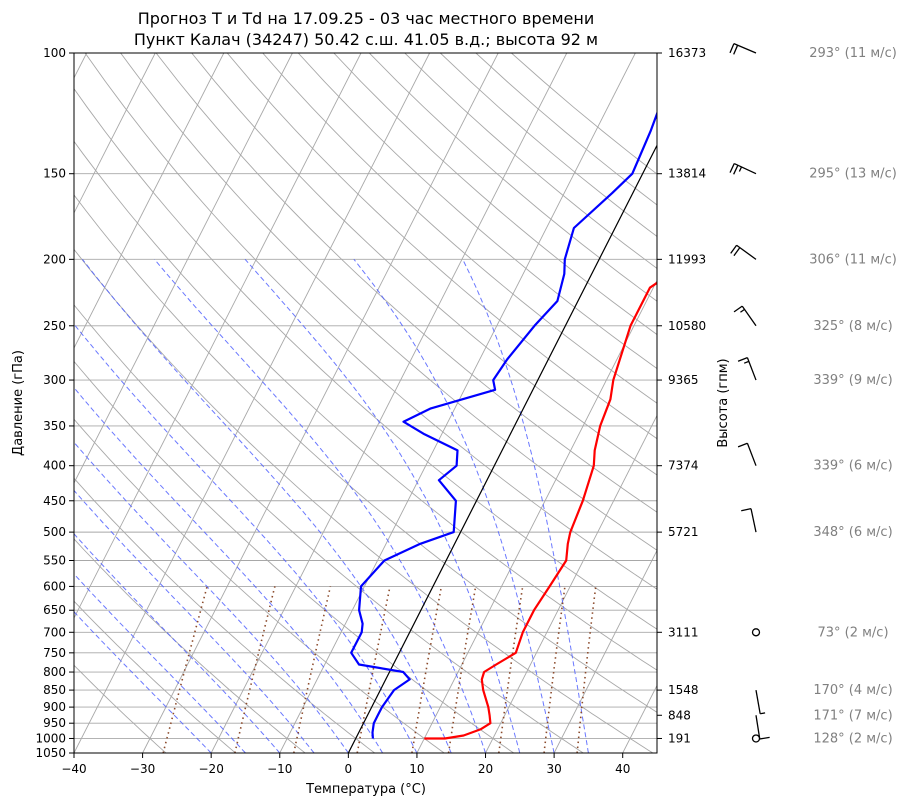  I want to click on y-tick-label: 150, so click(54, 174).